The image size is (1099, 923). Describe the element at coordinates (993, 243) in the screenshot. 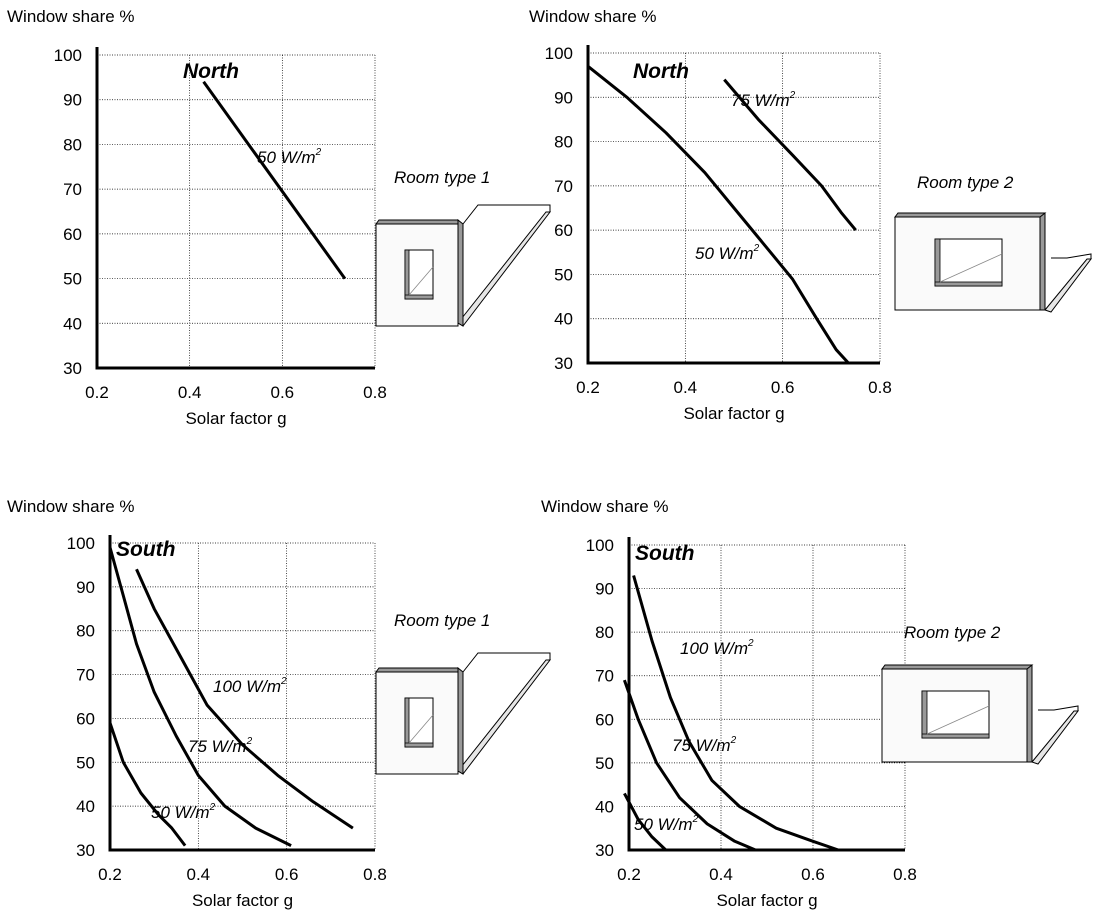

I see `room-diagram: Room type 2` at that location.